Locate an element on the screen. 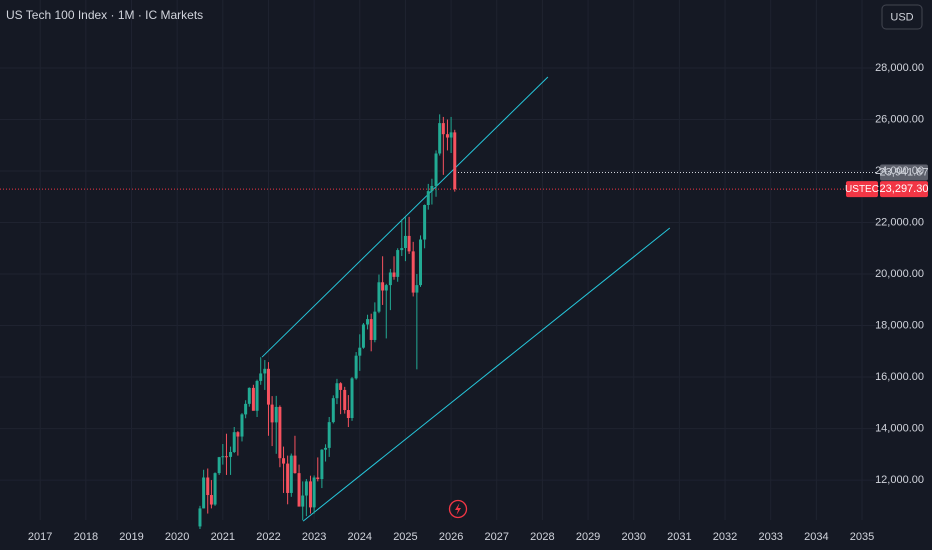 The height and width of the screenshot is (550, 932). currency-label: USD is located at coordinates (901, 17).